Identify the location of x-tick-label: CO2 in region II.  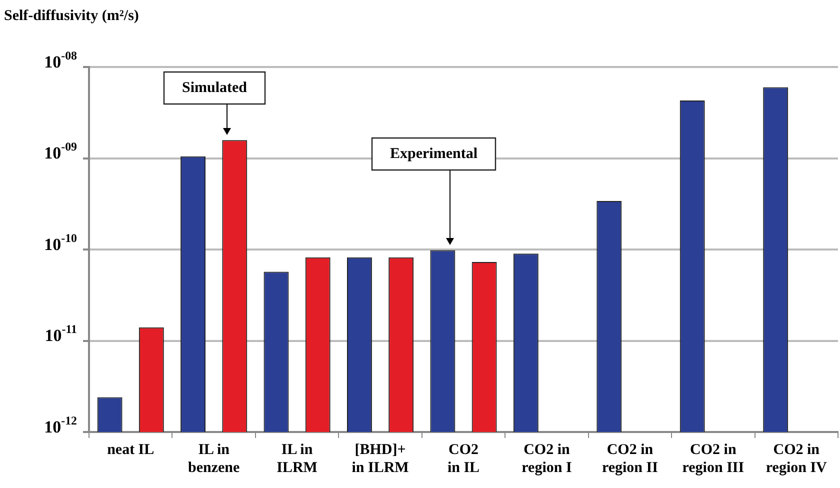
(630, 459).